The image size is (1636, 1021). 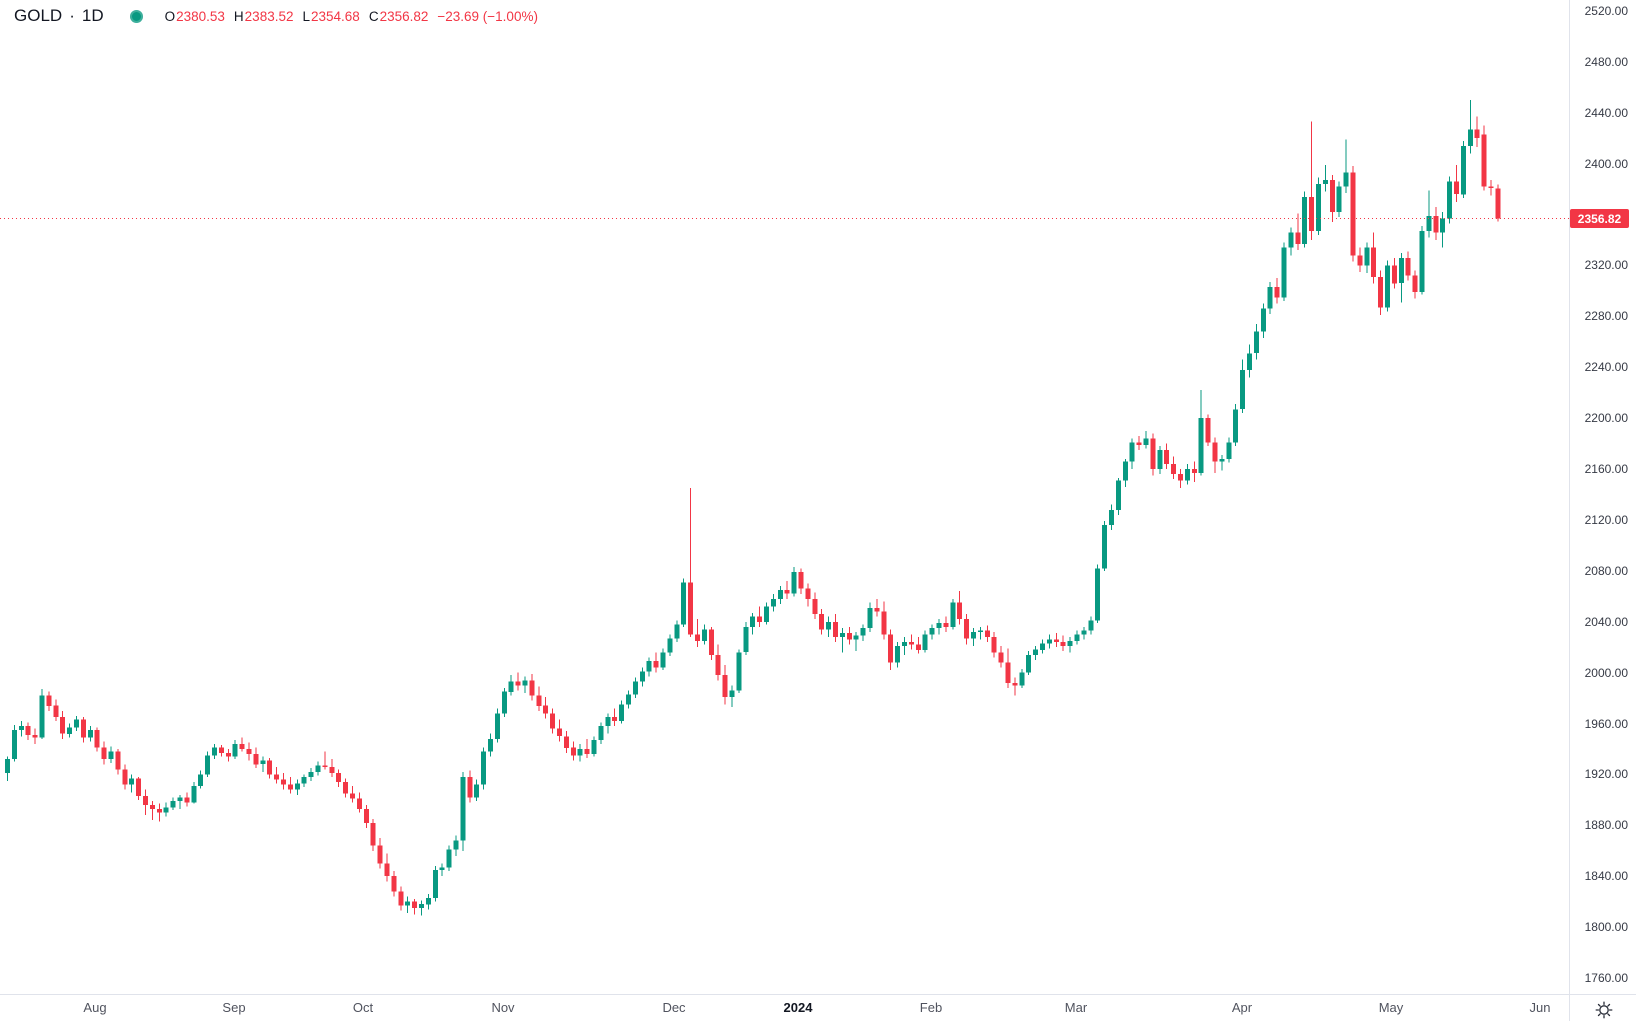 I want to click on time-axis-border, so click(x=818, y=994).